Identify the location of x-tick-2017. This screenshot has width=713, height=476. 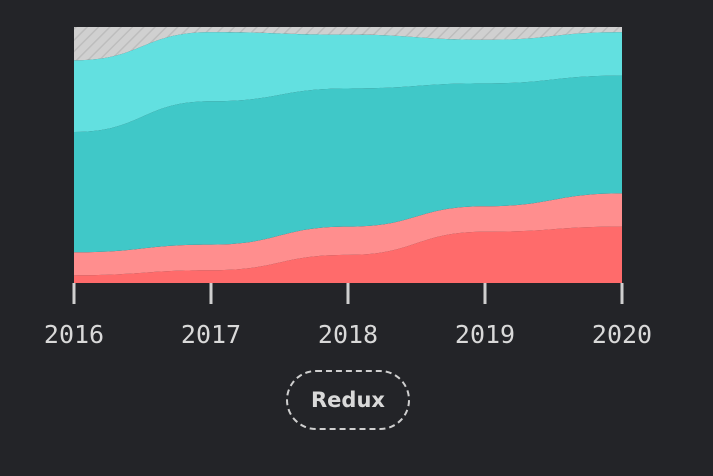
(211, 293).